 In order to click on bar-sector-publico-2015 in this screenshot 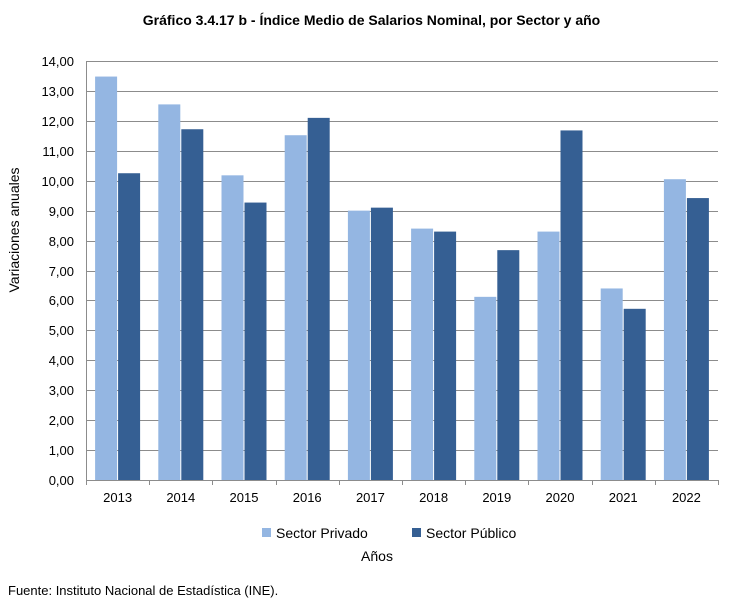, I will do `click(255, 341)`.